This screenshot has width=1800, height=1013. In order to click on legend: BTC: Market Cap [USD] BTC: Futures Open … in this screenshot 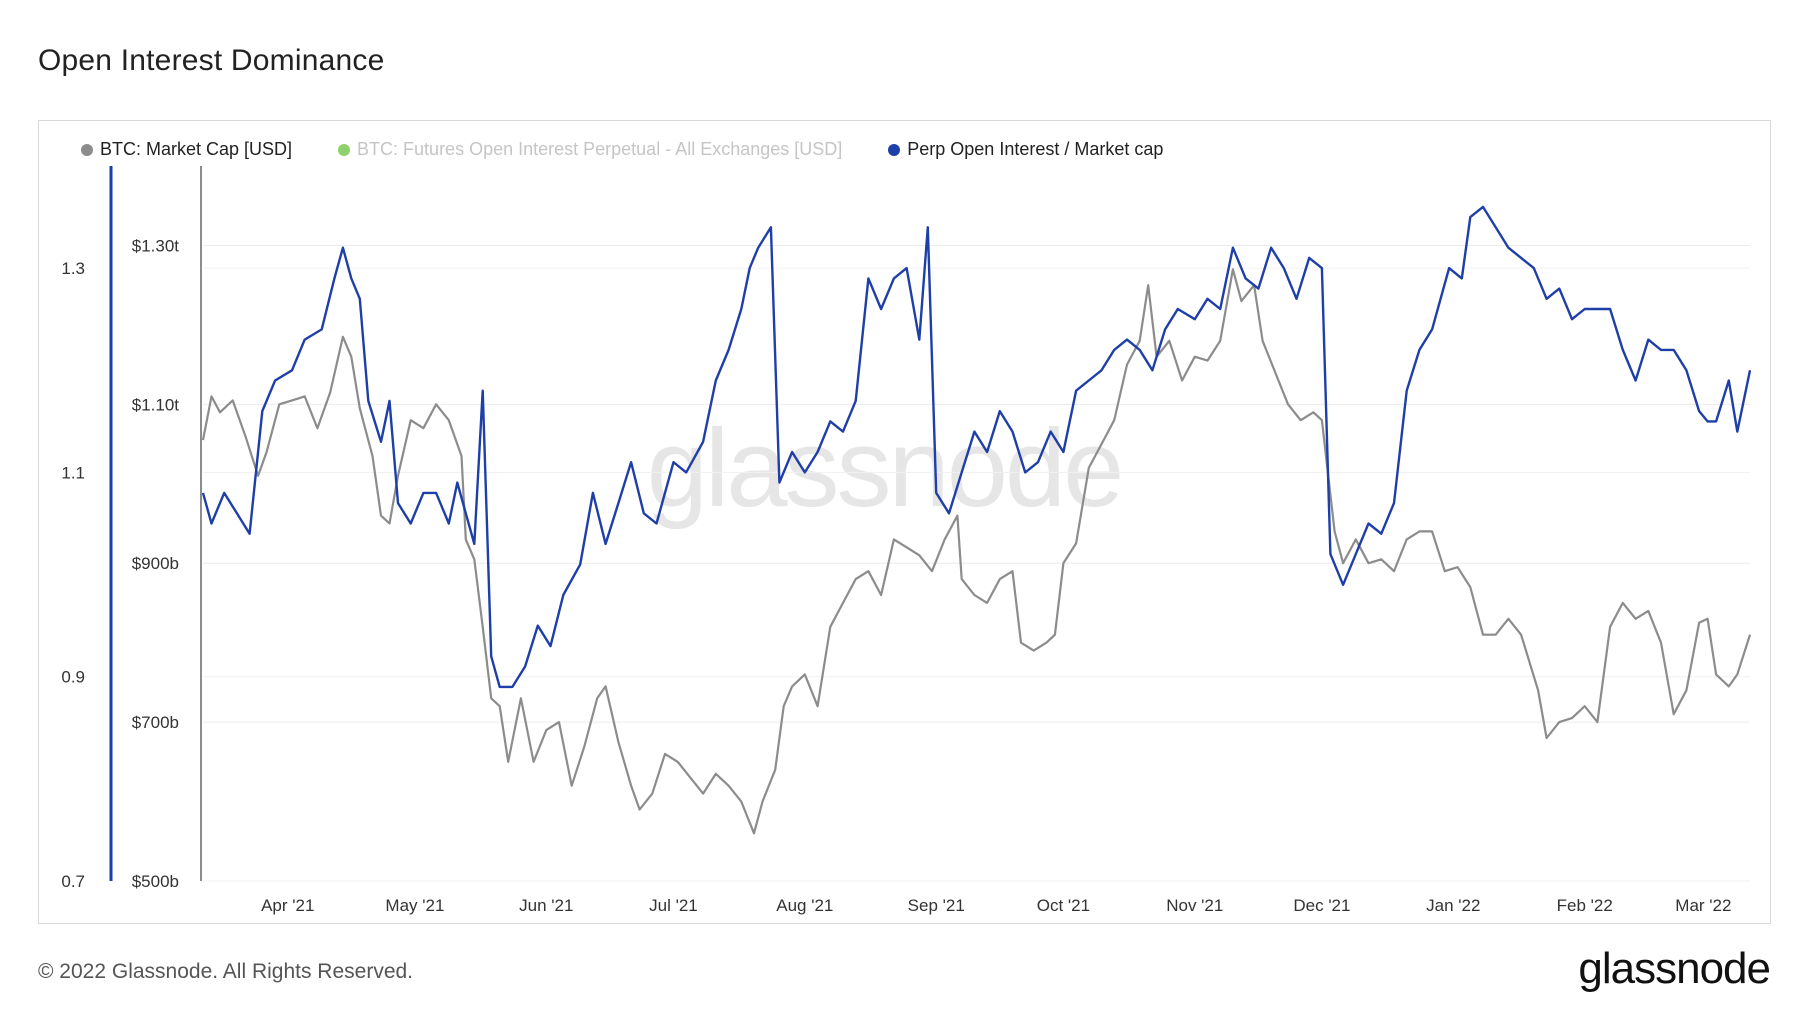, I will do `click(622, 149)`.